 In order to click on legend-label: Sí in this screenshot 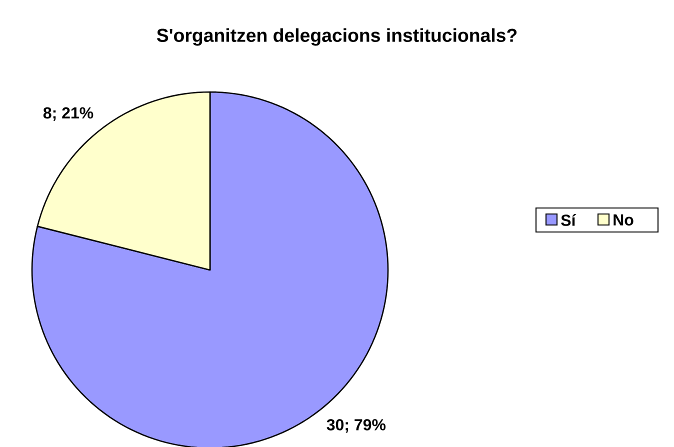, I will do `click(568, 220)`.